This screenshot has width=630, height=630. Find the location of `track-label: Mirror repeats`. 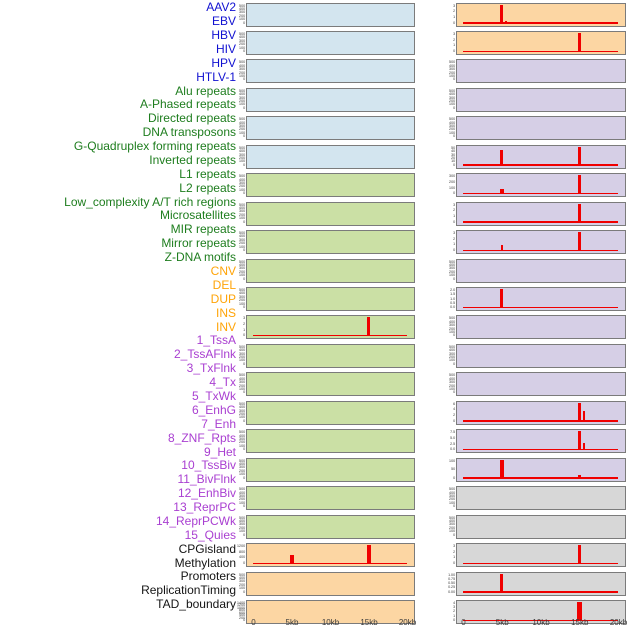

track-label: Mirror repeats is located at coordinates (198, 243).